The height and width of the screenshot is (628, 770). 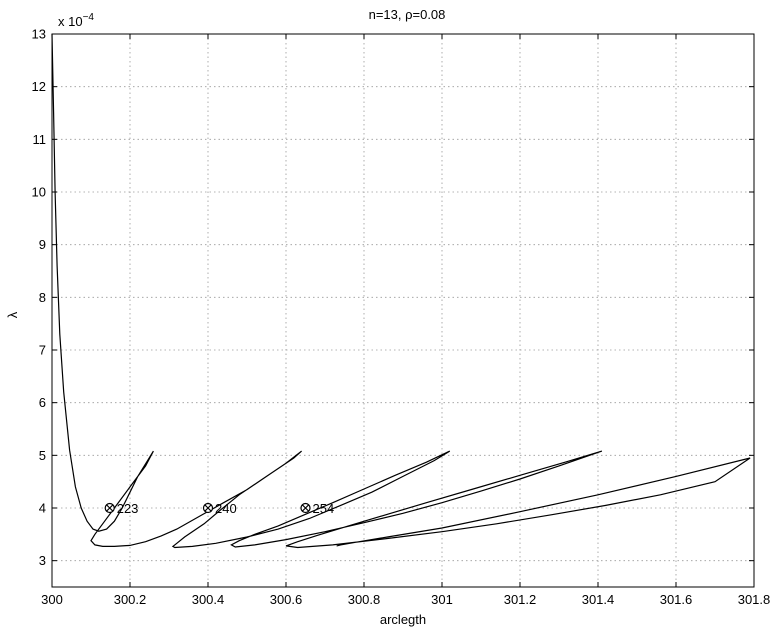 What do you see at coordinates (324, 508) in the screenshot?
I see `marker-label: 254` at bounding box center [324, 508].